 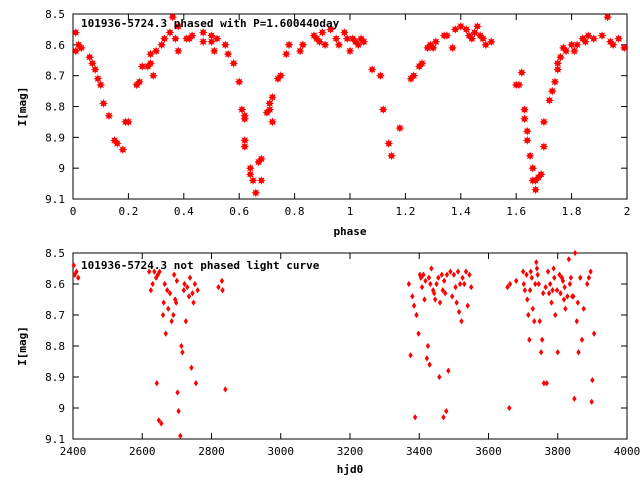 What do you see at coordinates (55, 377) in the screenshot?
I see `bottom-y-tick-label: 8.9` at bounding box center [55, 377].